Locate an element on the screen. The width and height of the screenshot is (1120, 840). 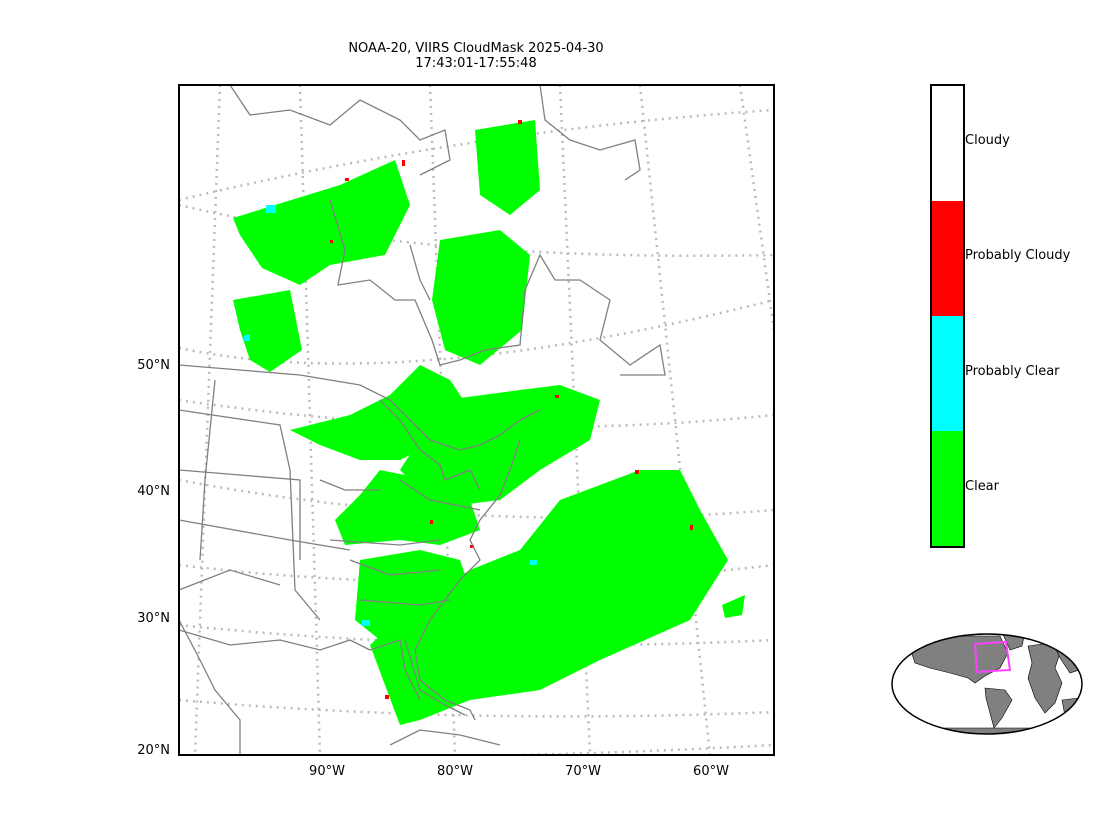
labrador-coast is located at coordinates (590, 133).